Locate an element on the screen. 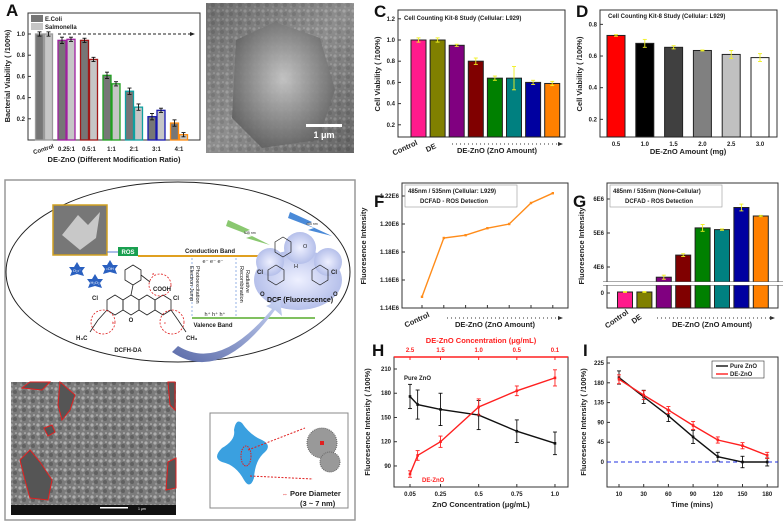 The height and width of the screenshot is (523, 783). valence-band-label: Valence Band is located at coordinates (212, 326).